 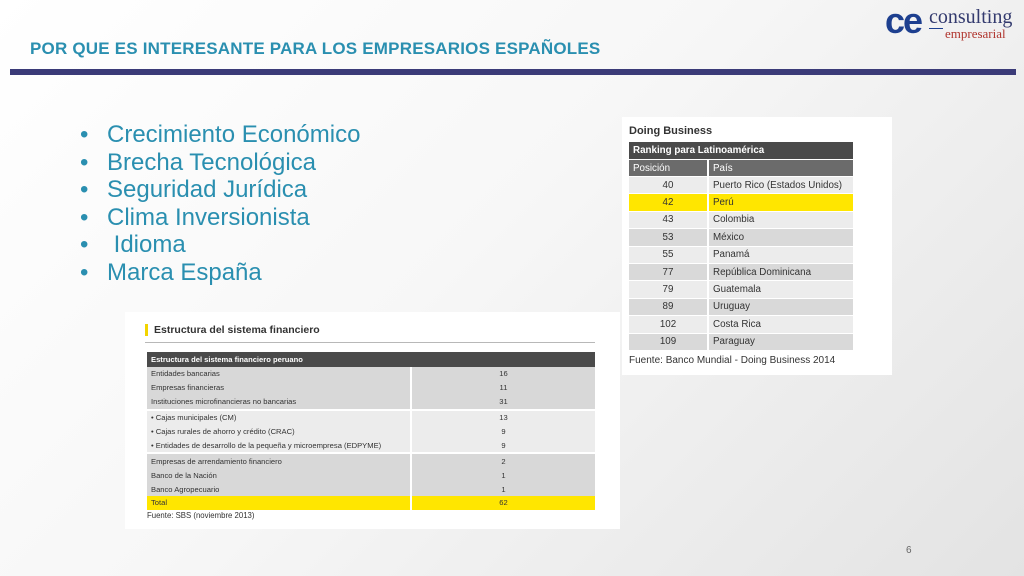 I want to click on row-label: Banco de la Nación, so click(x=279, y=475).